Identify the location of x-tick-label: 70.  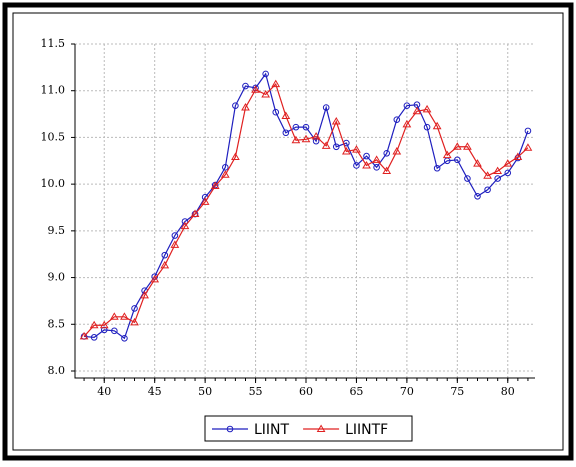
(407, 391).